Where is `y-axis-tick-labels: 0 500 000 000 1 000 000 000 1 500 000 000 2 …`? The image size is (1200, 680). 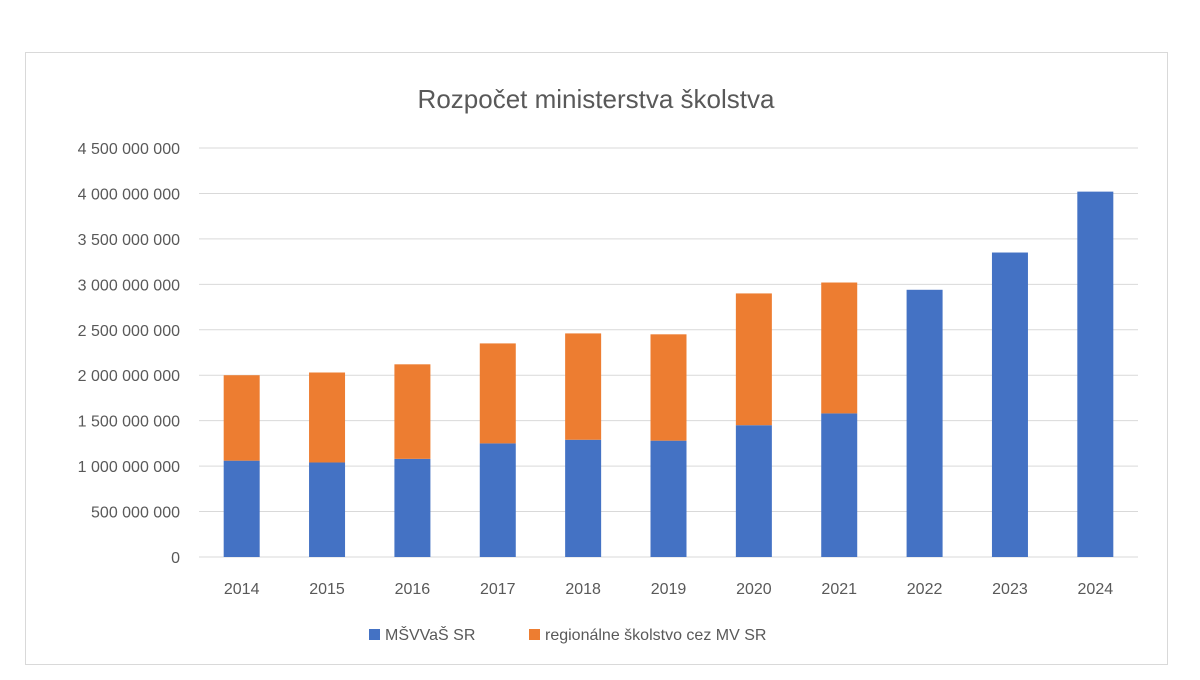
y-axis-tick-labels: 0 500 000 000 1 000 000 000 1 500 000 000 2 … is located at coordinates (129, 354).